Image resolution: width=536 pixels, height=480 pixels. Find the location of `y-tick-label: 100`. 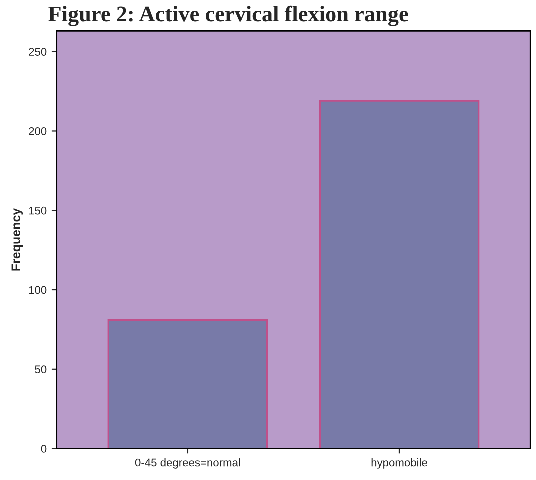

y-tick-label: 100 is located at coordinates (38, 290).